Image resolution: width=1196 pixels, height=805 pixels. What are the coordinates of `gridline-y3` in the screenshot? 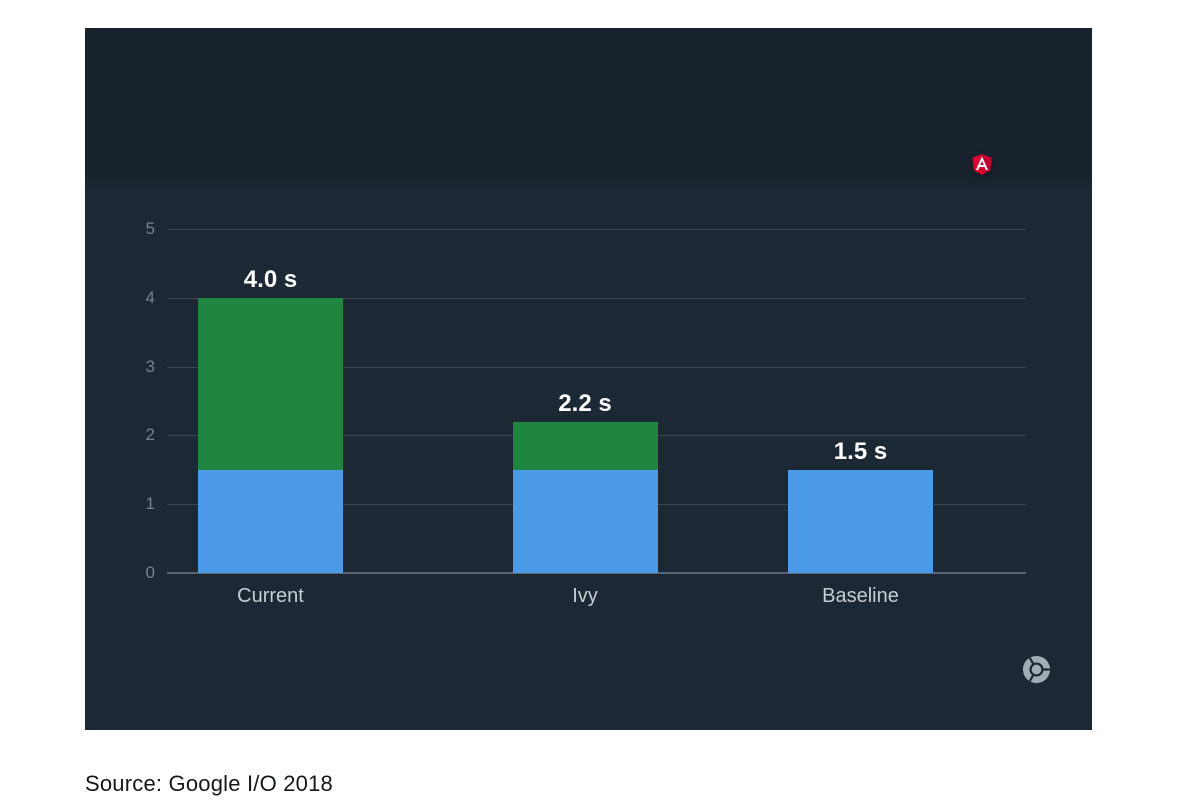 It's located at (596, 367).